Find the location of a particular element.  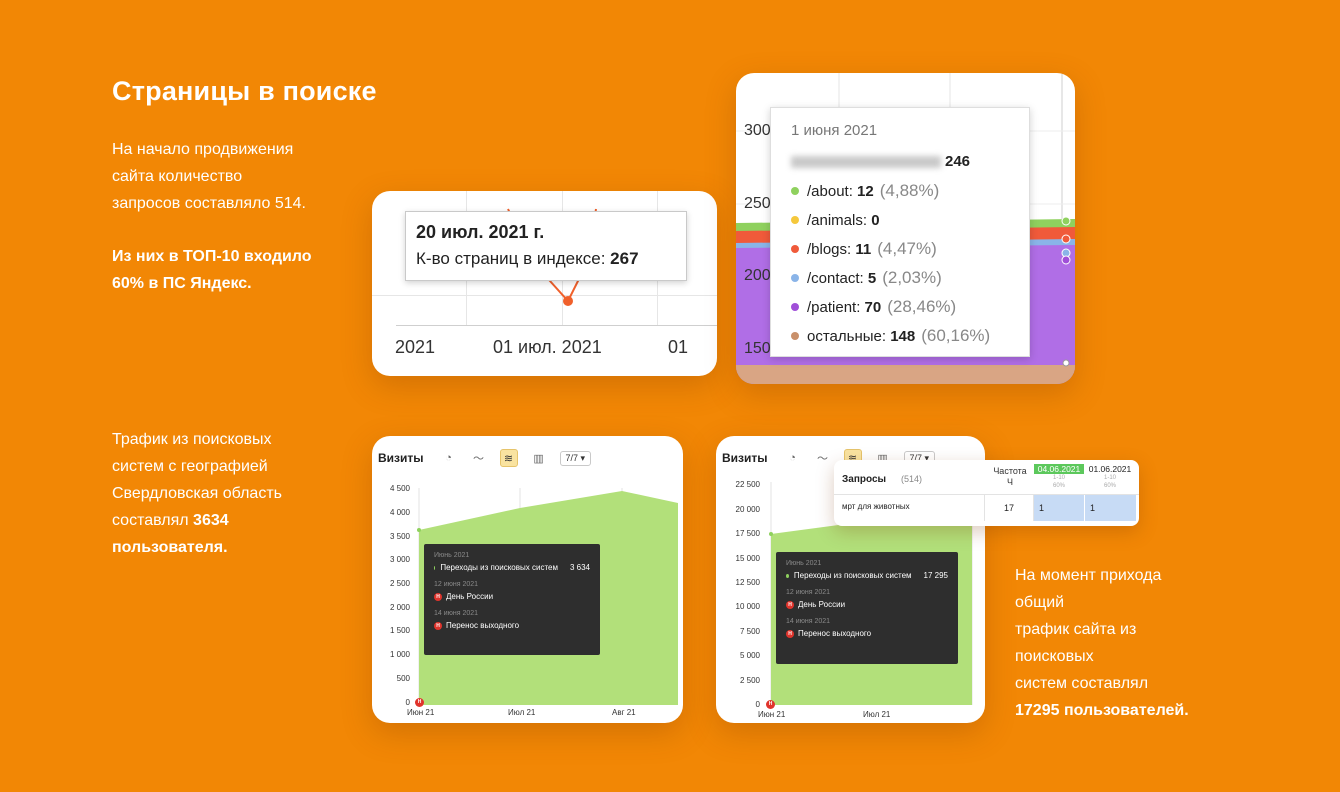

page-path: /blogs: is located at coordinates (831, 249).